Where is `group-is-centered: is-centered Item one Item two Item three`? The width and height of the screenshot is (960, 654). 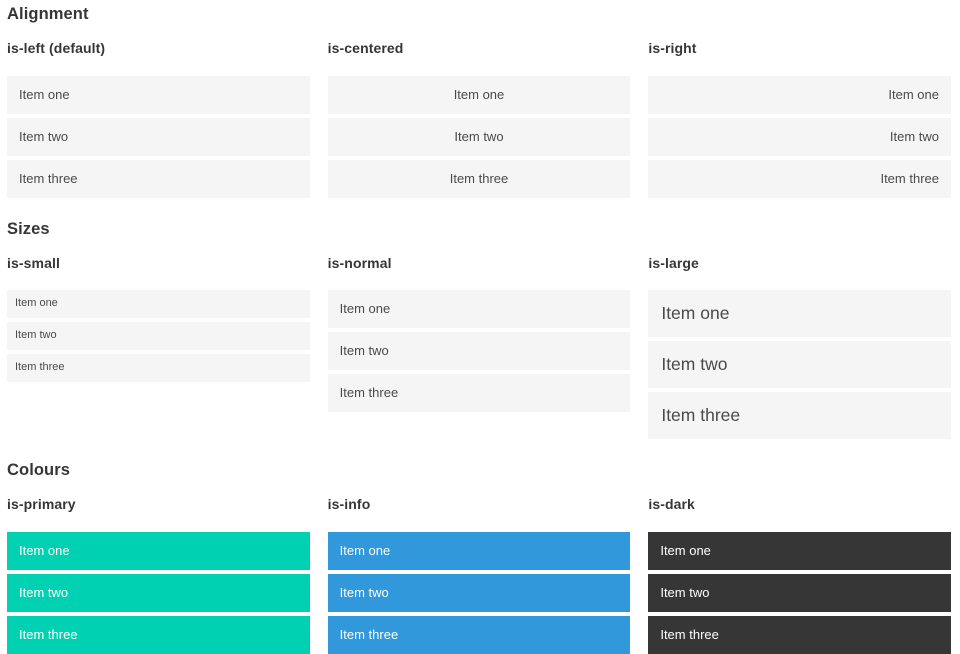 group-is-centered: is-centered Item one Item two Item three is located at coordinates (479, 119).